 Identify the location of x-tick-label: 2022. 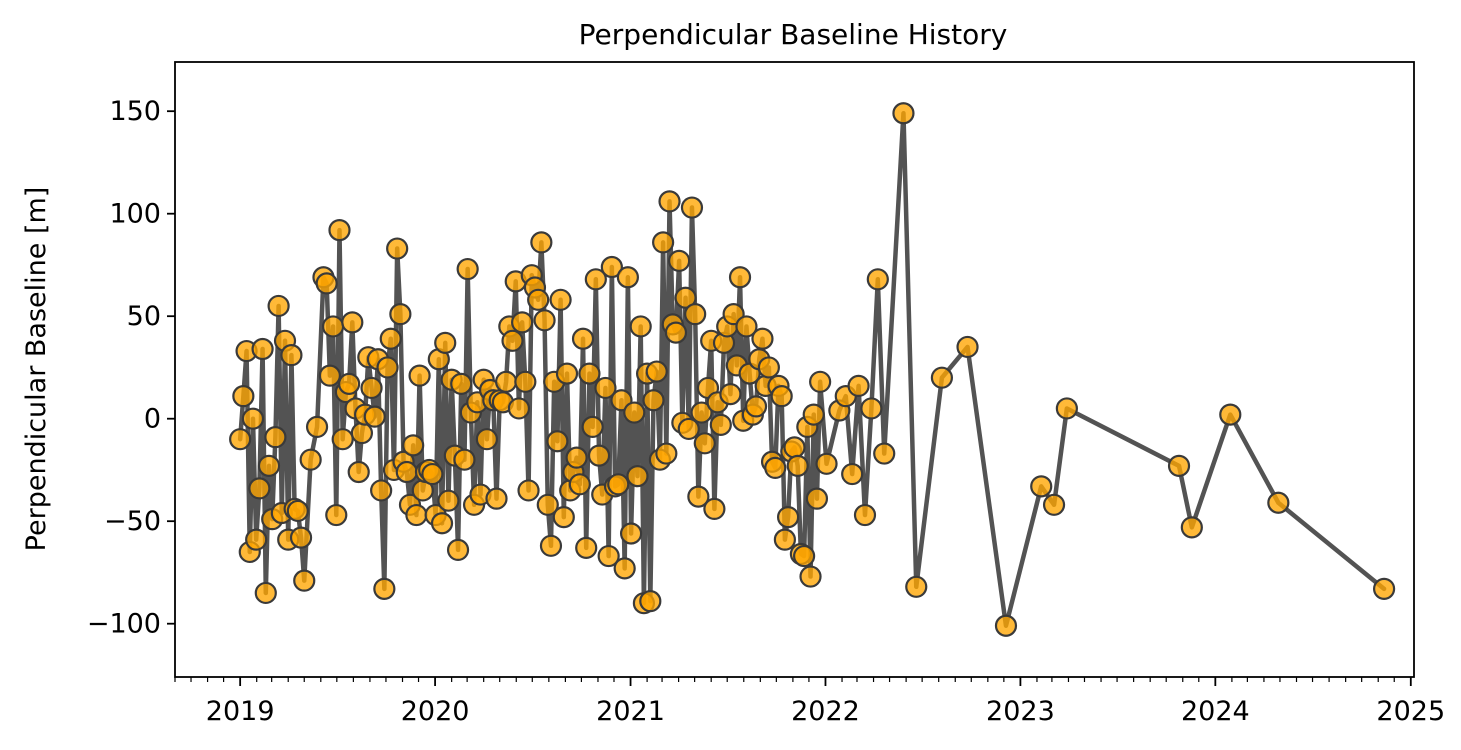
(825, 711).